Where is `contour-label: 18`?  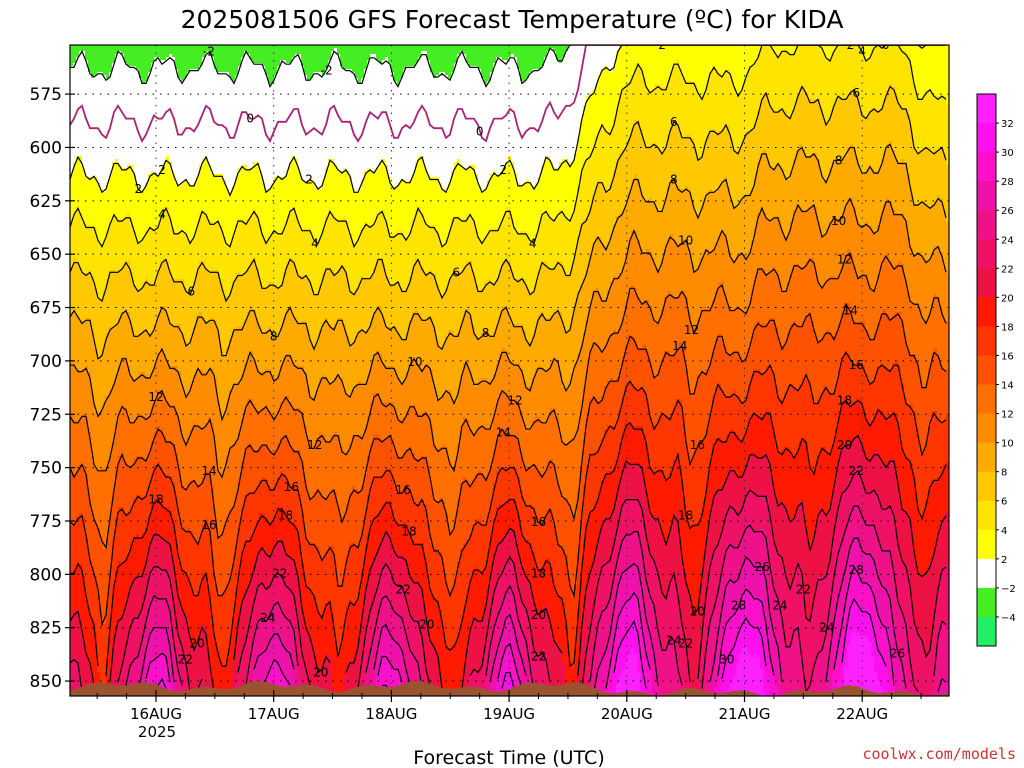
contour-label: 18 is located at coordinates (844, 400).